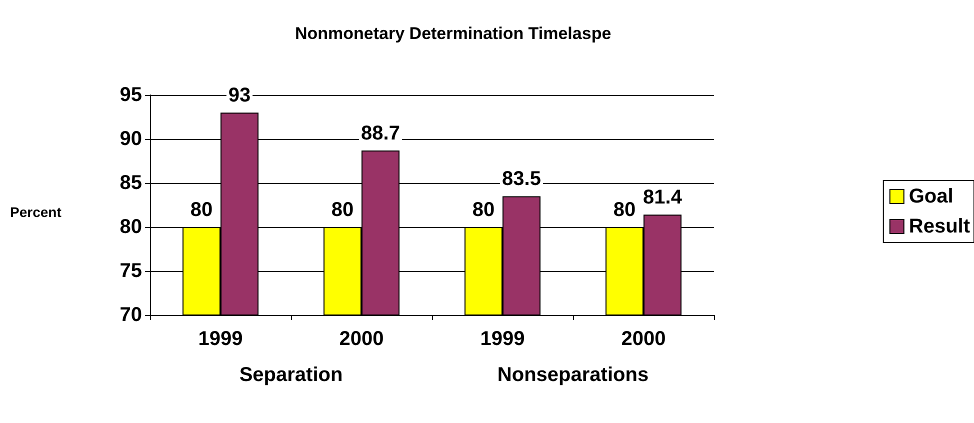 The height and width of the screenshot is (423, 974). I want to click on y-tick-label: 85, so click(131, 183).